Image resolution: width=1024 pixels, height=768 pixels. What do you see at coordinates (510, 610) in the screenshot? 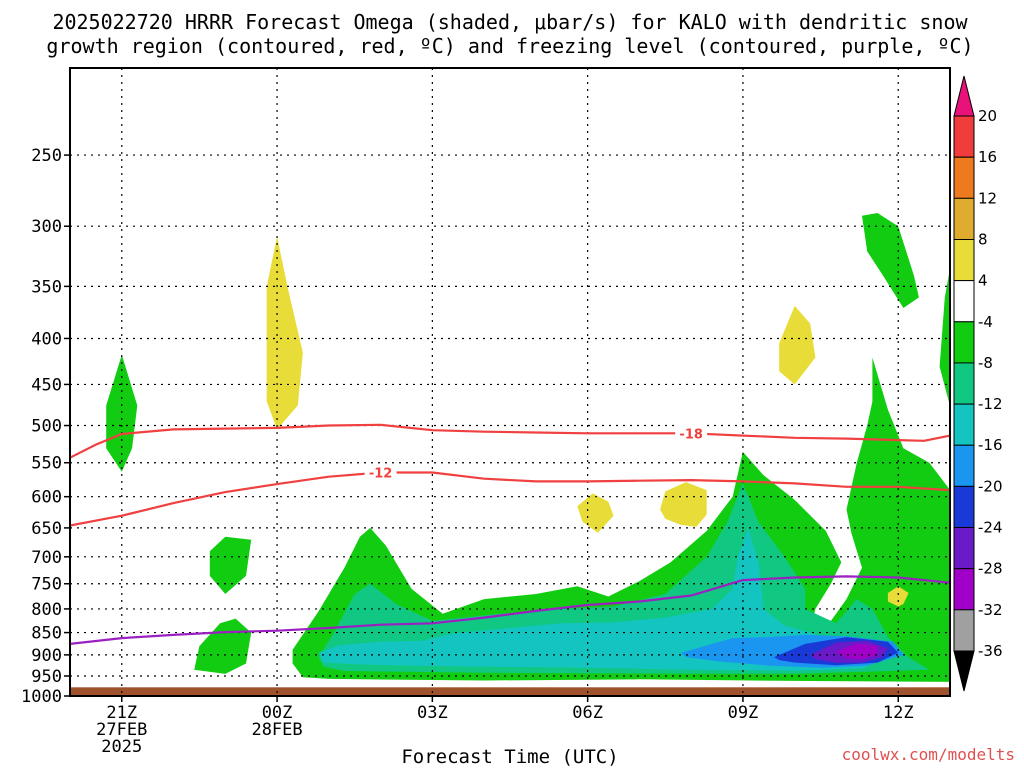
I see `freezing-level-line` at bounding box center [510, 610].